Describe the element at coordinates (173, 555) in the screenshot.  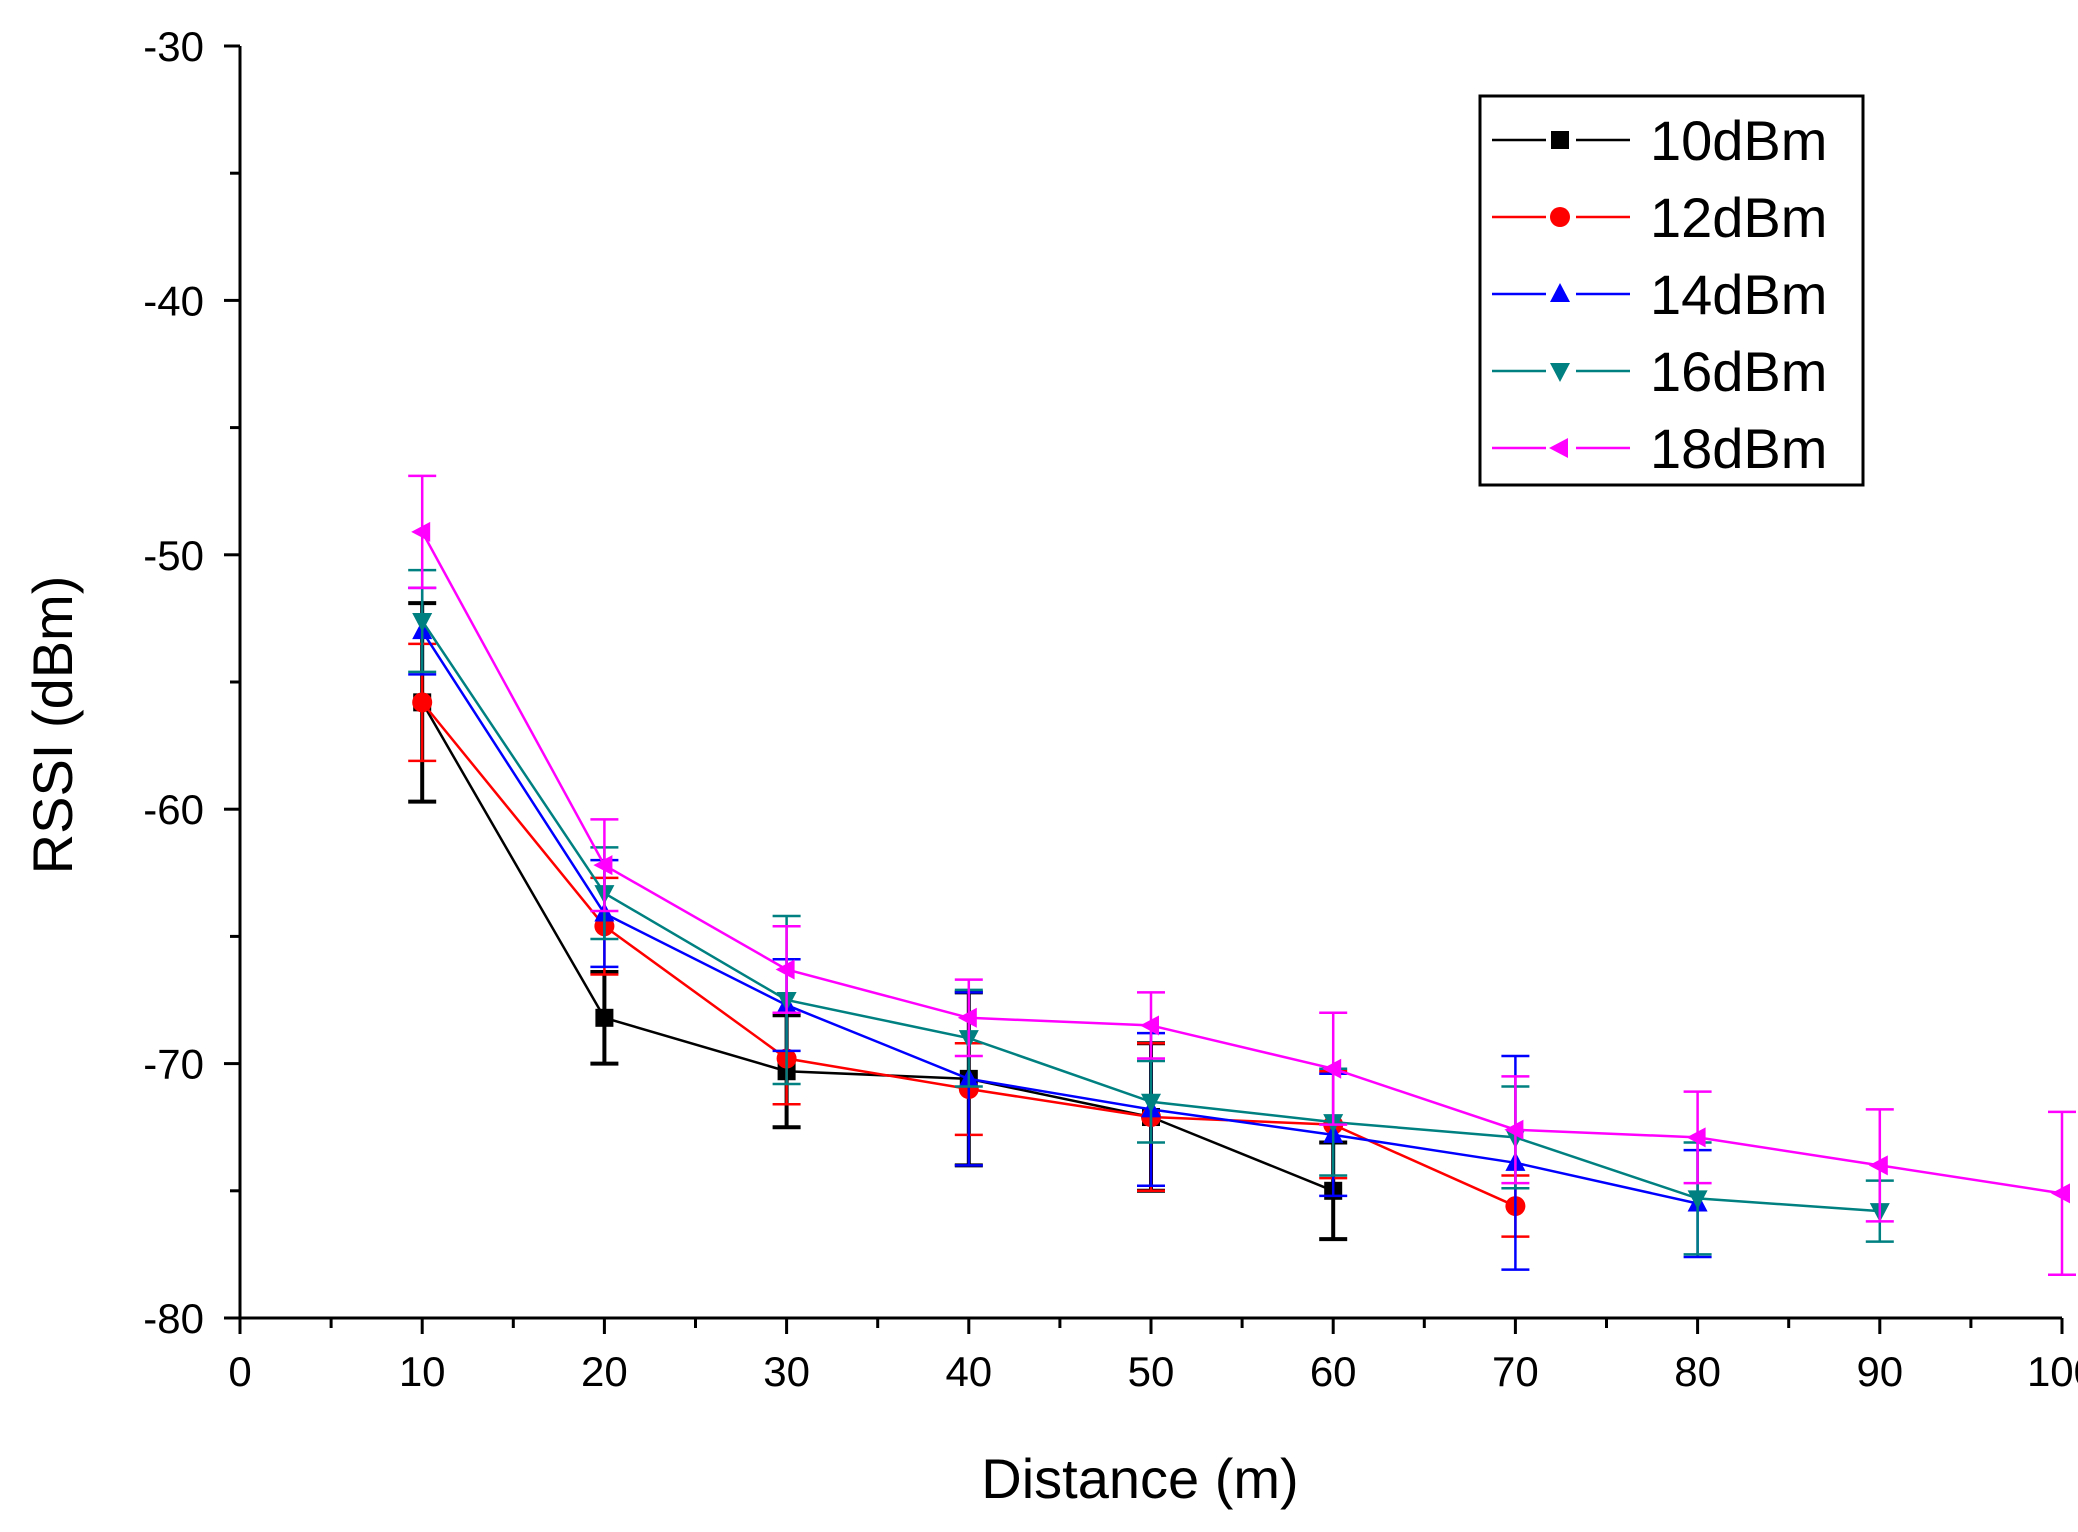
I see `y-tick-label: -50` at that location.